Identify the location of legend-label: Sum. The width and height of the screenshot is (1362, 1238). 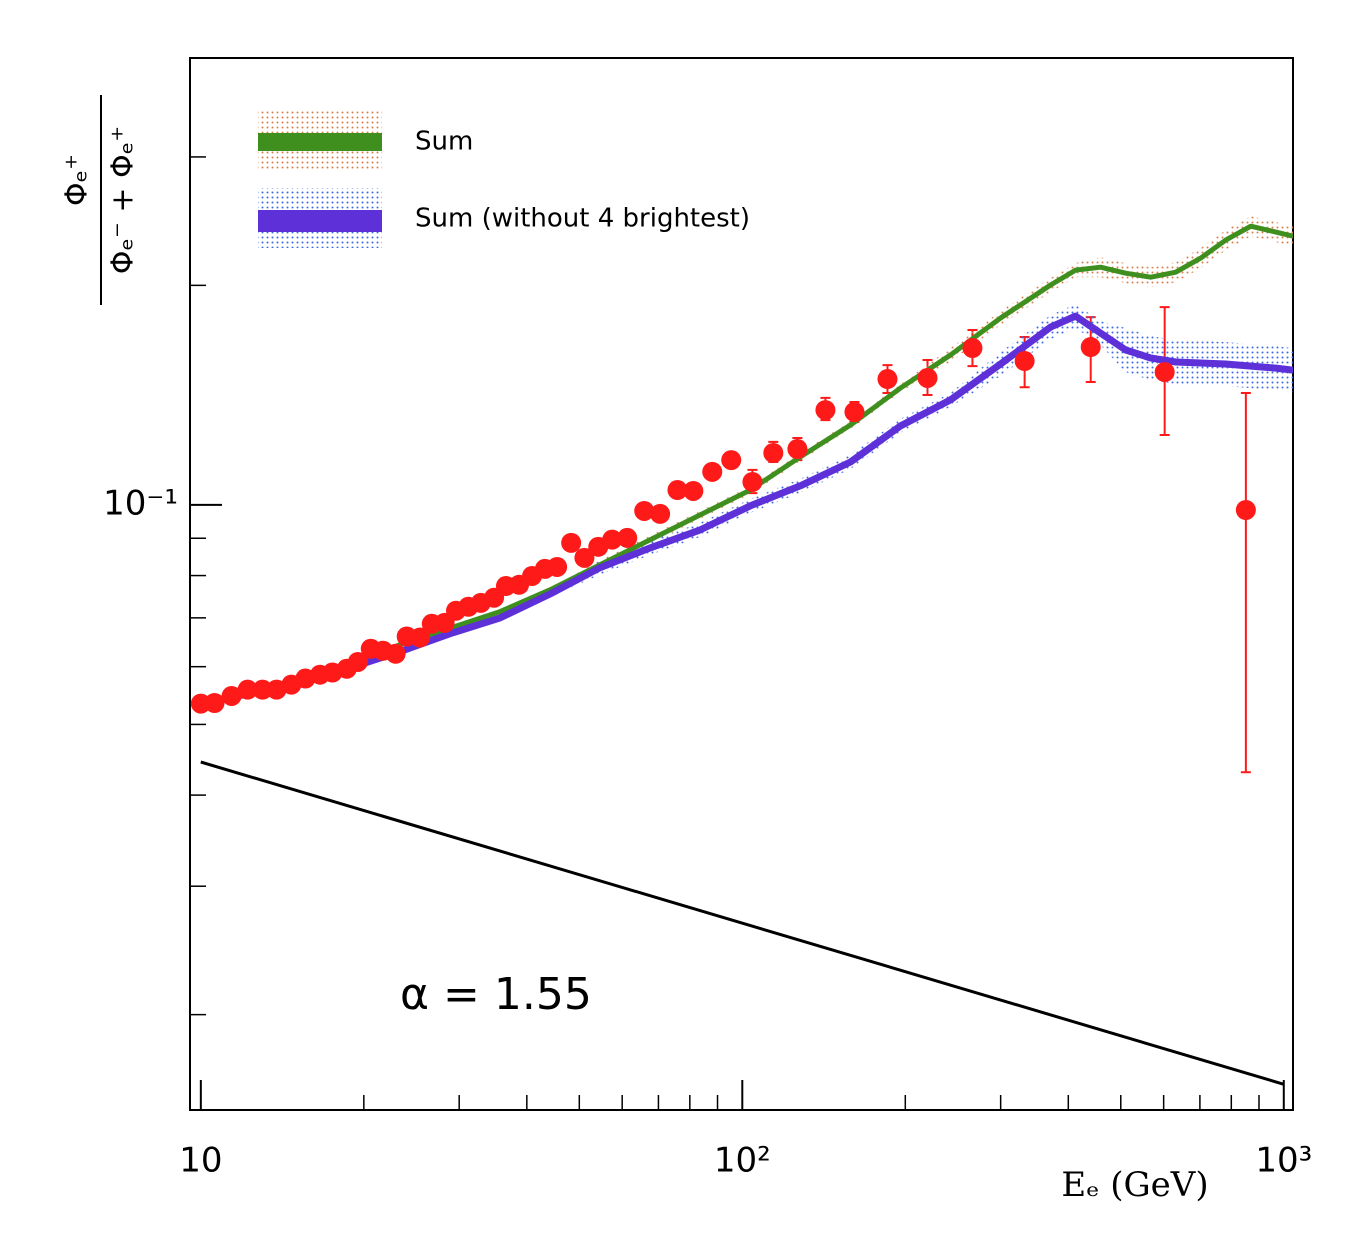
(444, 142).